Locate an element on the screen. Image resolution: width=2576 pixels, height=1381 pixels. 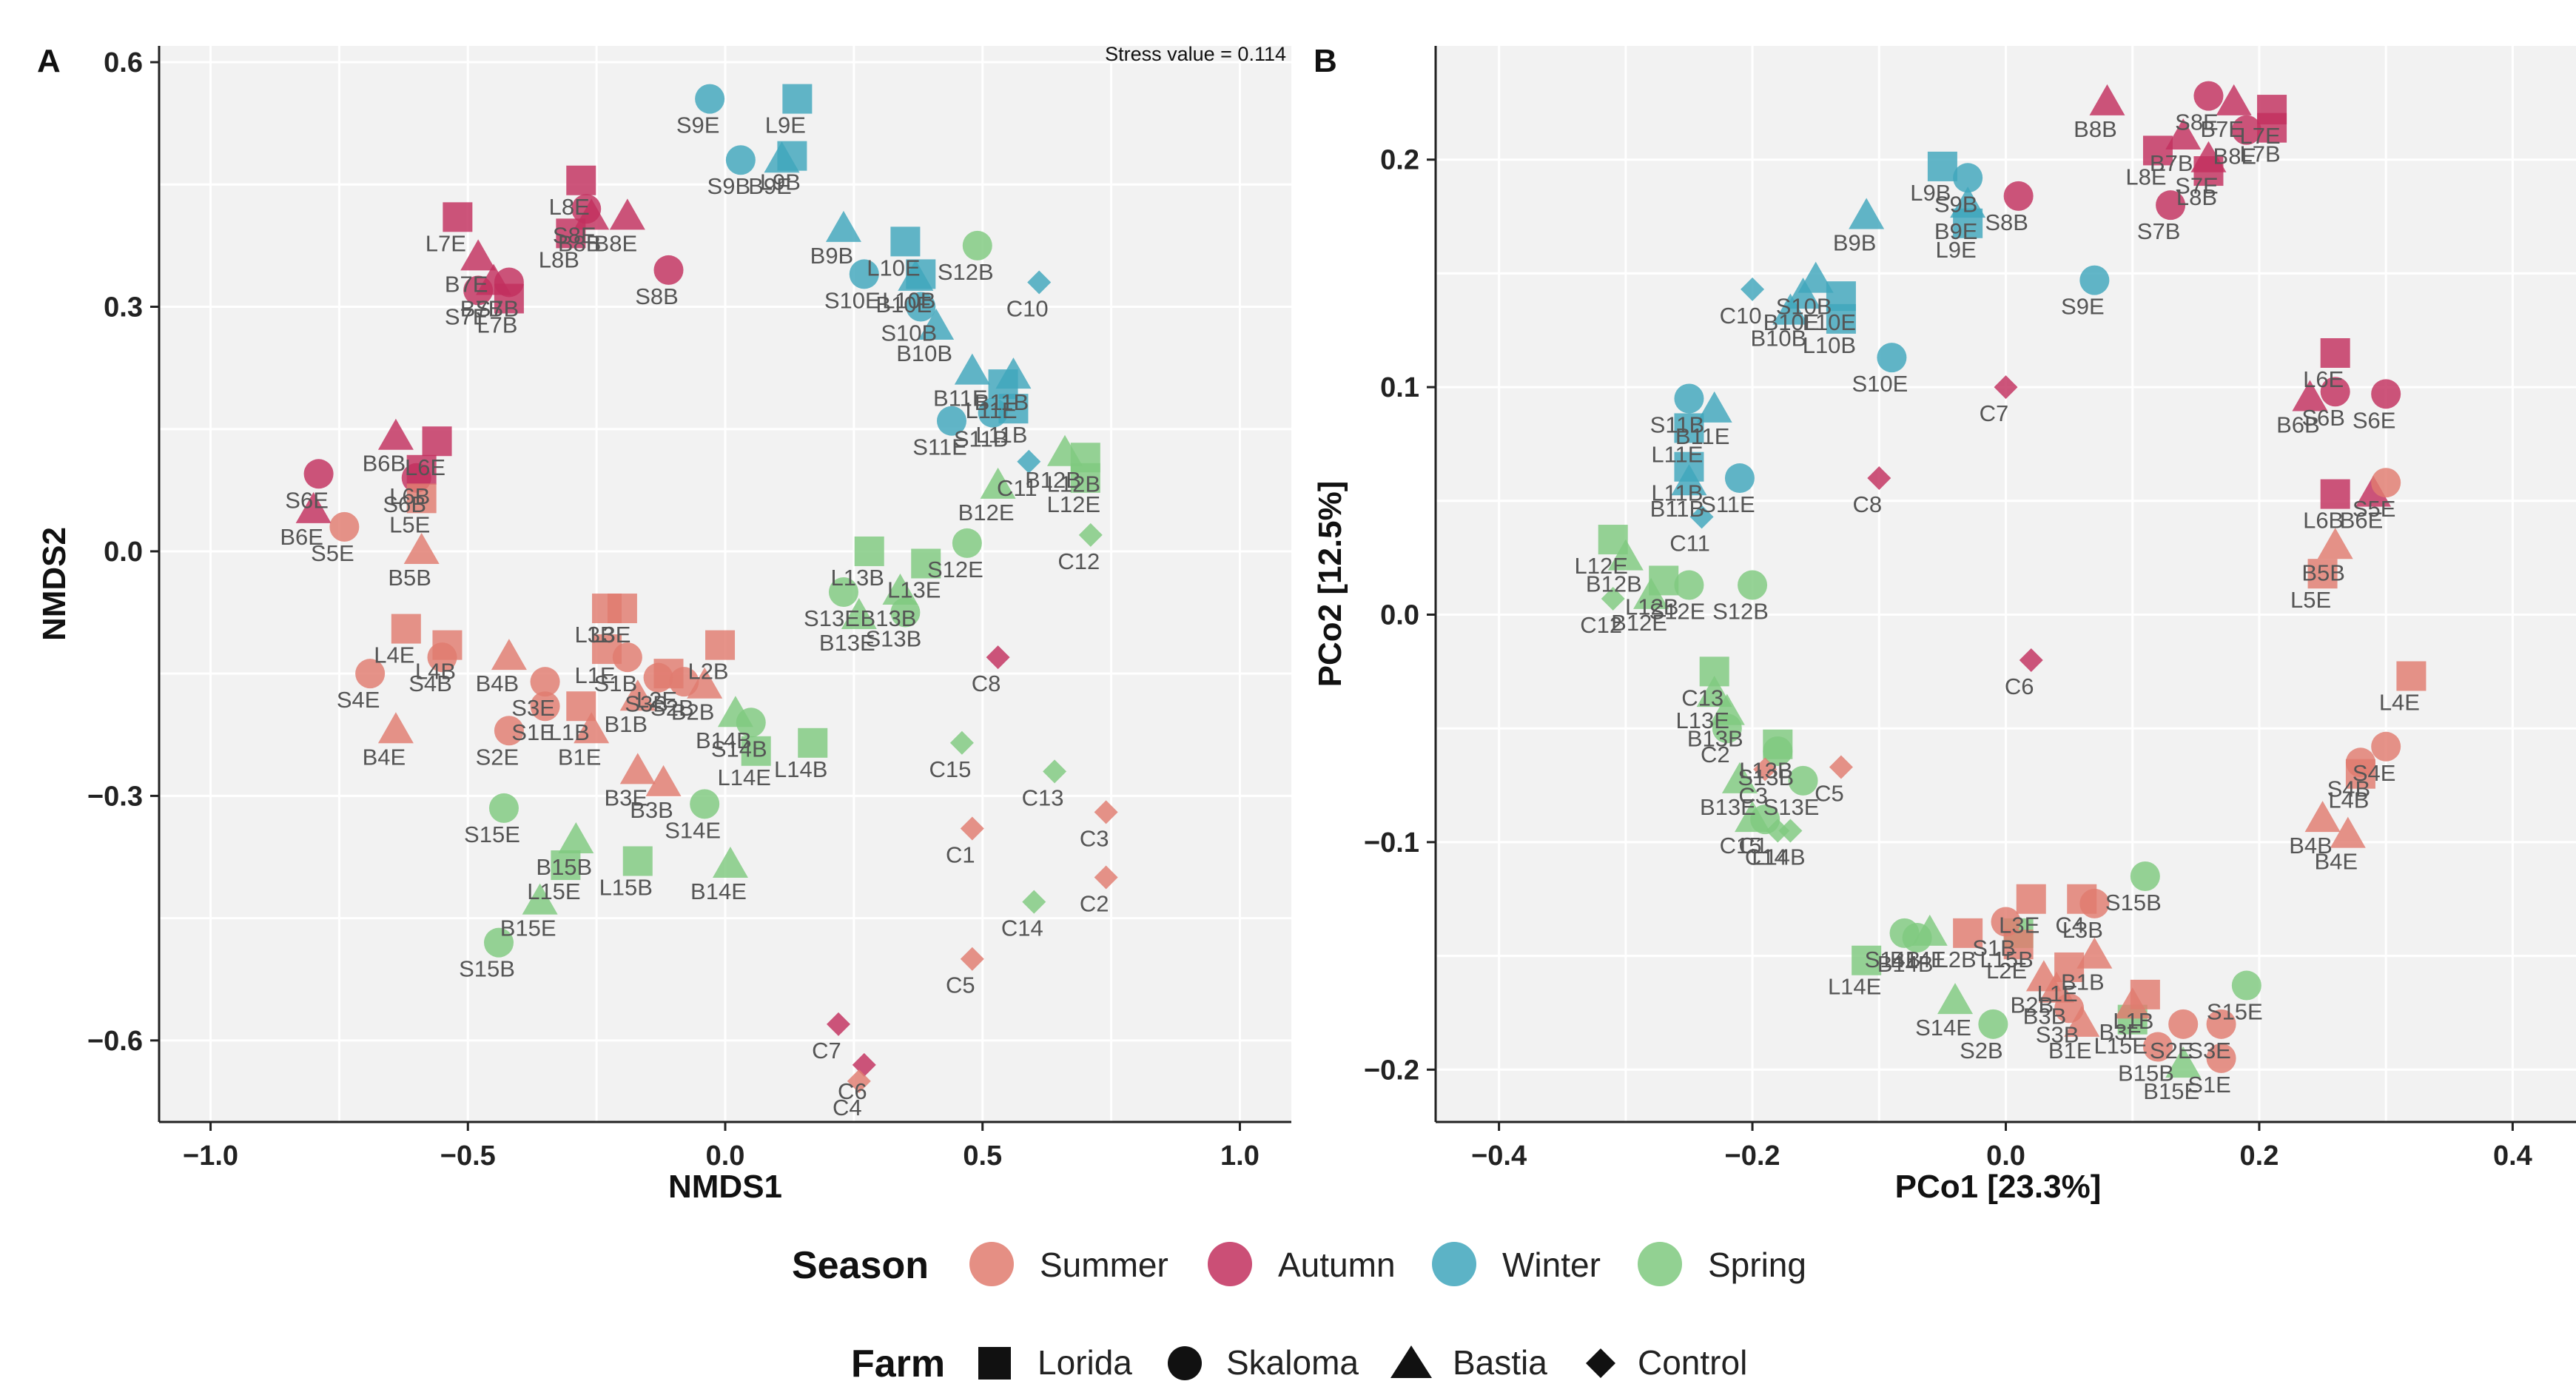
point-label-a-b15e: B15E is located at coordinates (528, 928).